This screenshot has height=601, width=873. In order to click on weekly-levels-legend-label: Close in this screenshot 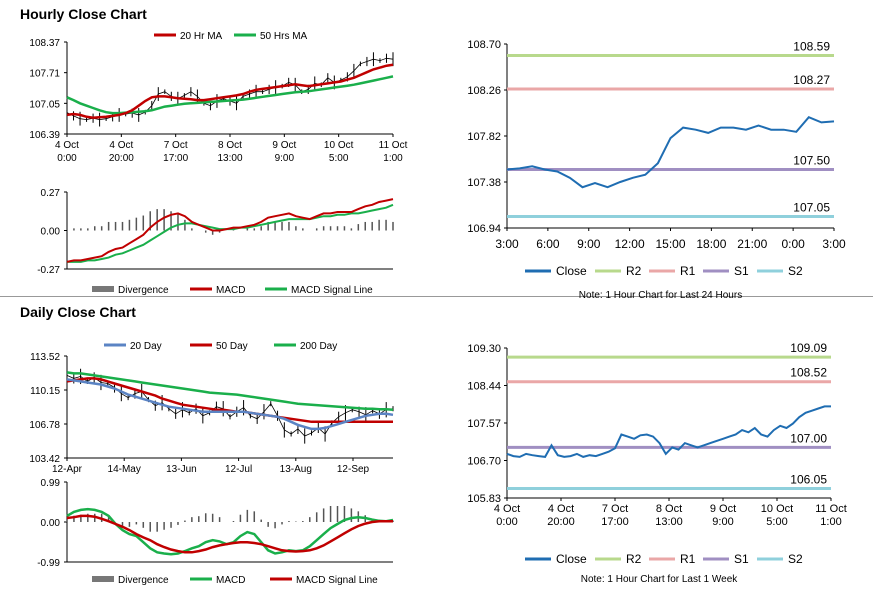, I will do `click(571, 559)`.